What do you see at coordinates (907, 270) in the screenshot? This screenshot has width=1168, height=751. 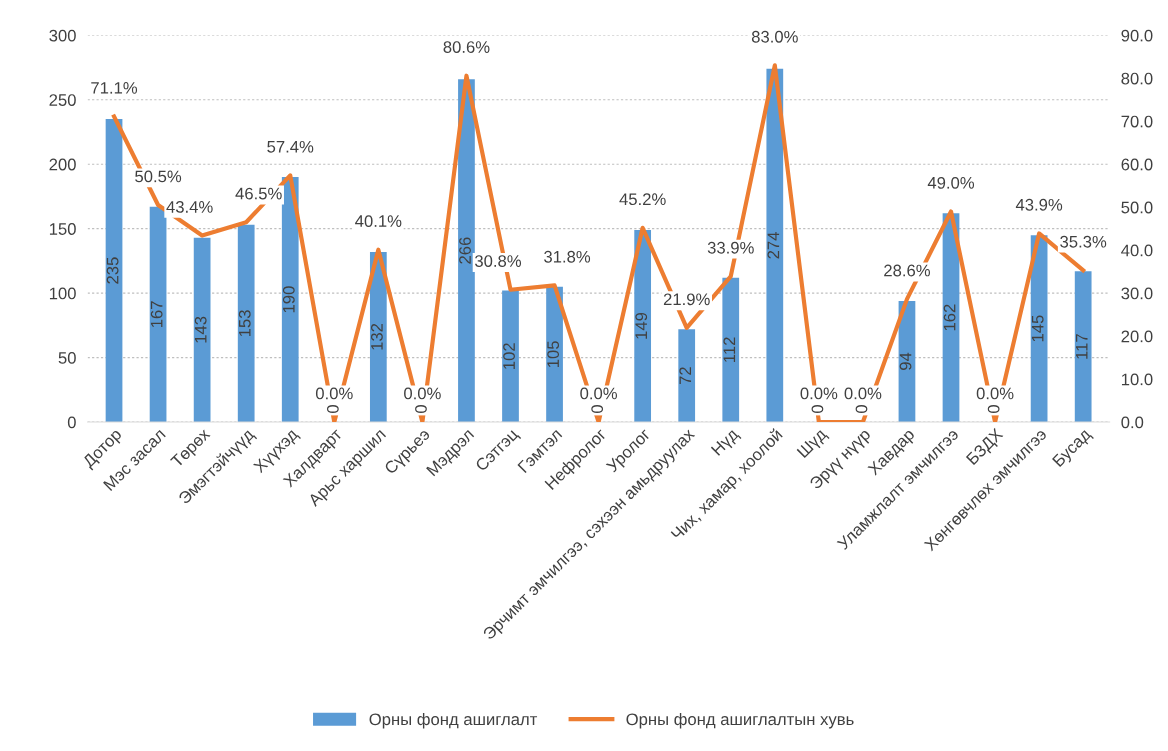 I see `data-label: 28.6%` at bounding box center [907, 270].